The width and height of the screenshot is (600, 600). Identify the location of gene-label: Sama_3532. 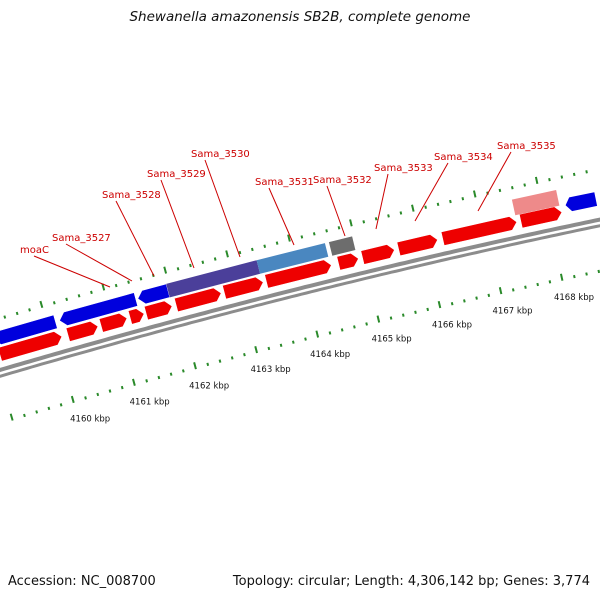
(342, 180).